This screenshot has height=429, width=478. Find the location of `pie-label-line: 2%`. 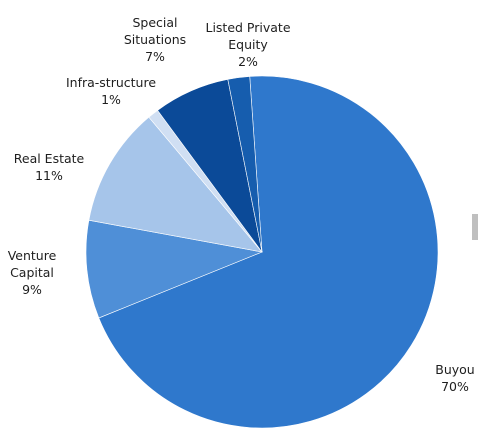

pie-label-line: 2% is located at coordinates (248, 61).